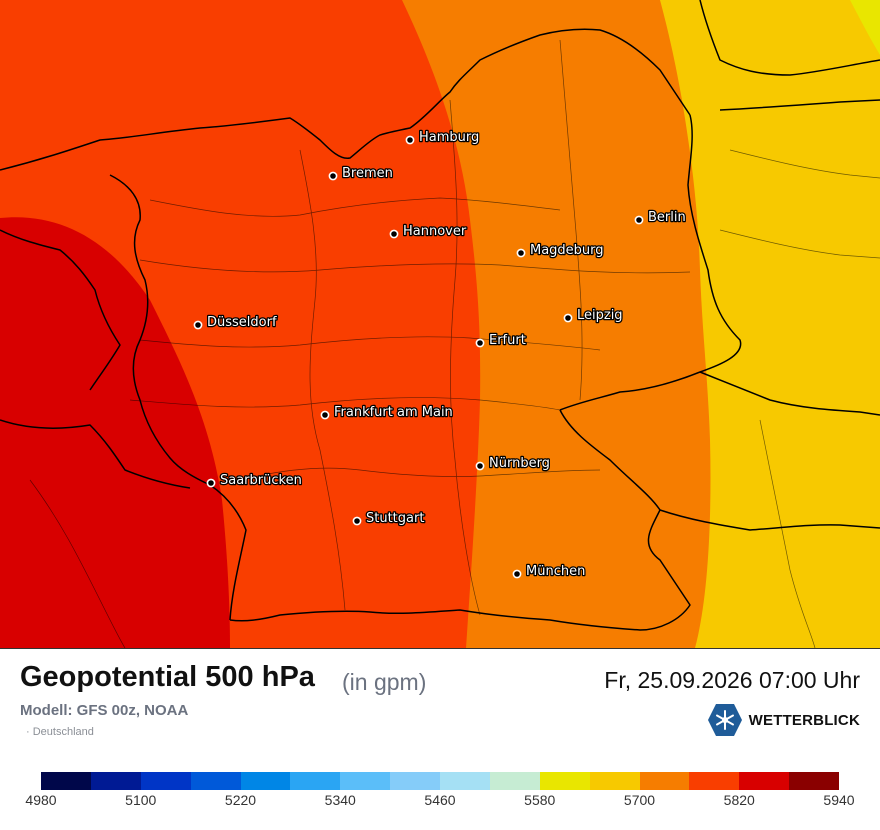 This screenshot has width=880, height=830. Describe the element at coordinates (519, 463) in the screenshot. I see `city-label-nurnberg: Nürnberg` at that location.